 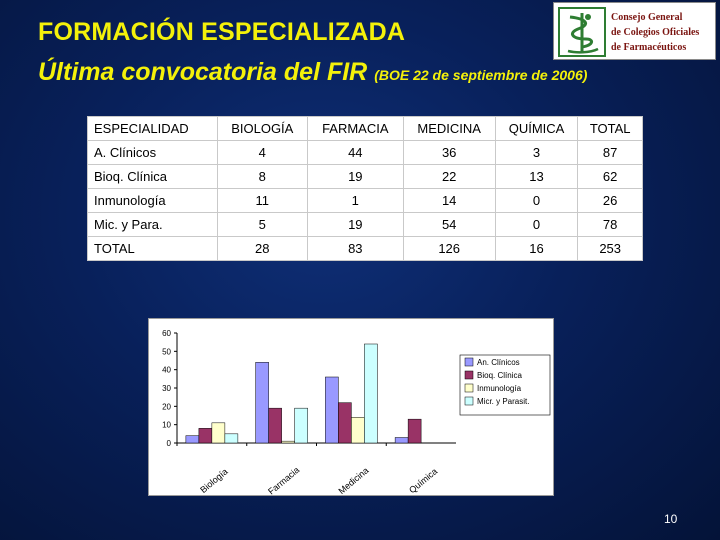 I want to click on legend-label: Bioq. Clínica, so click(x=499, y=375).